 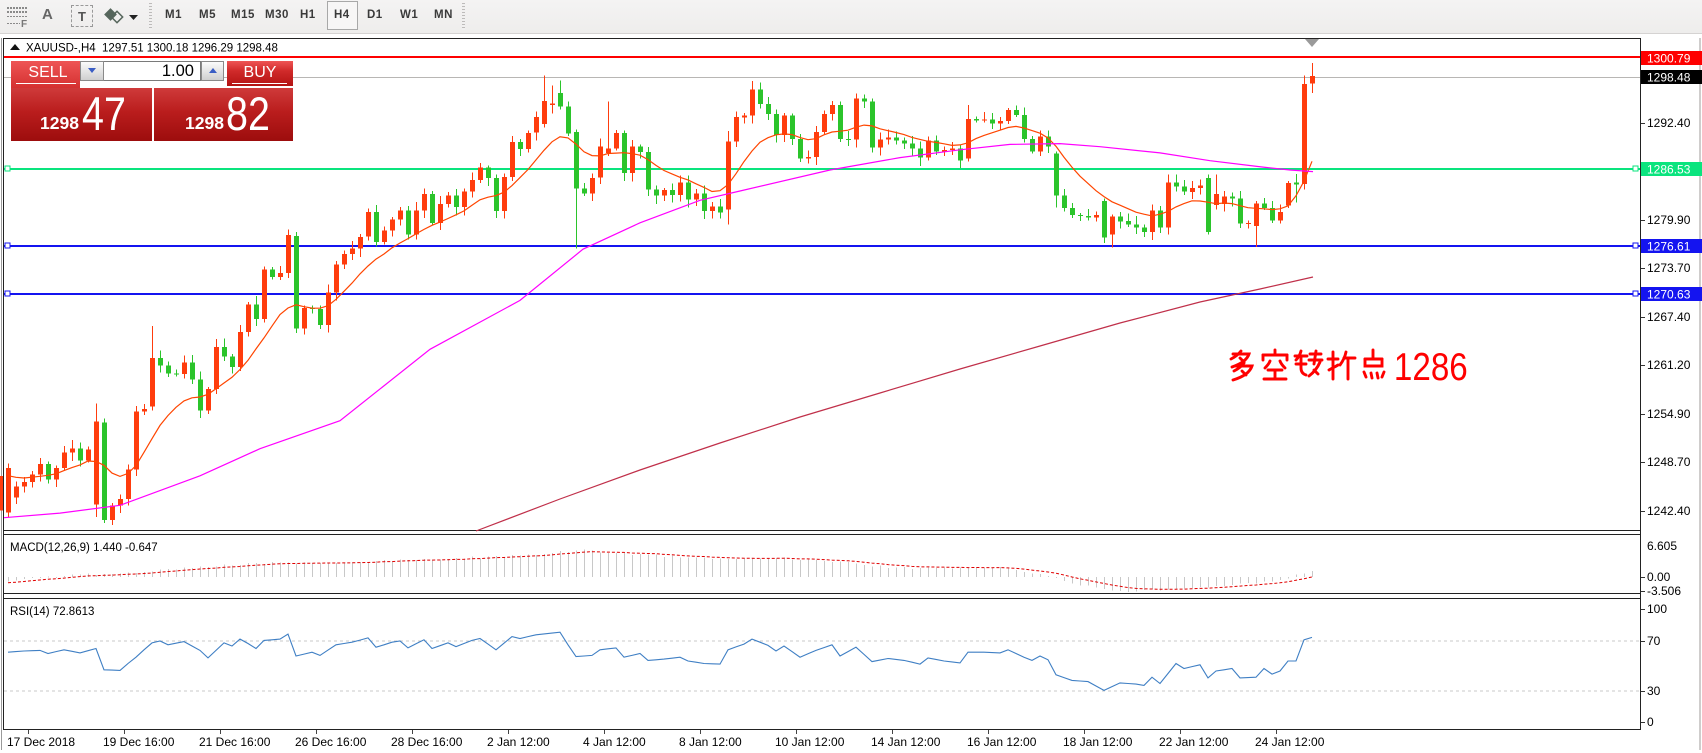 I want to click on svg-text: 1248.70, so click(x=1669, y=462).